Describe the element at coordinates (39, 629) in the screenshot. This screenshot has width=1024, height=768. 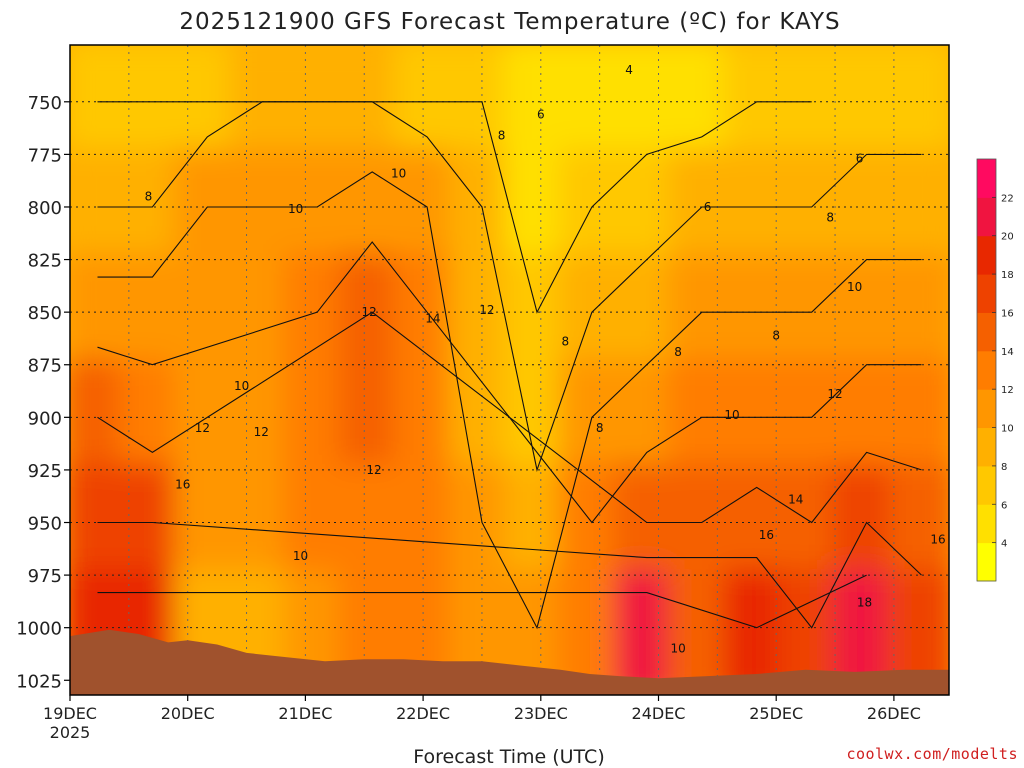
I see `y-tick-label: 1000` at that location.